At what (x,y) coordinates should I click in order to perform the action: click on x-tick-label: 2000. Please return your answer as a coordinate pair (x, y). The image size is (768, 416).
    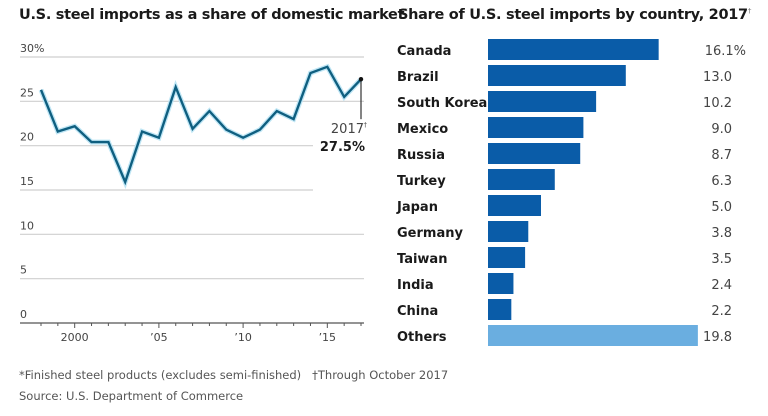
    Looking at the image, I should click on (75, 337).